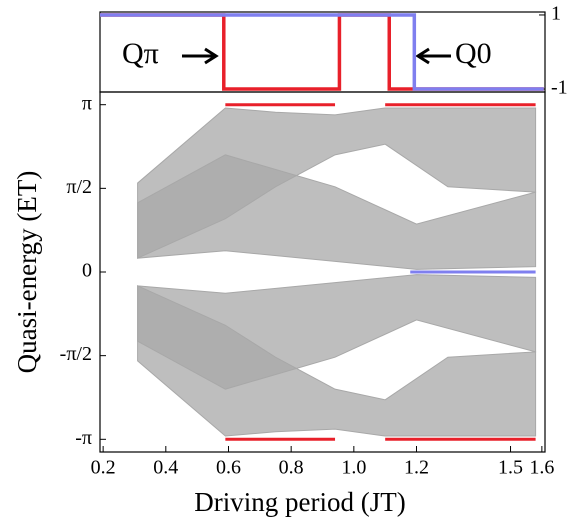 Image resolution: width=571 pixels, height=527 pixels. What do you see at coordinates (79, 187) in the screenshot?
I see `y-tick-label: π/2` at bounding box center [79, 187].